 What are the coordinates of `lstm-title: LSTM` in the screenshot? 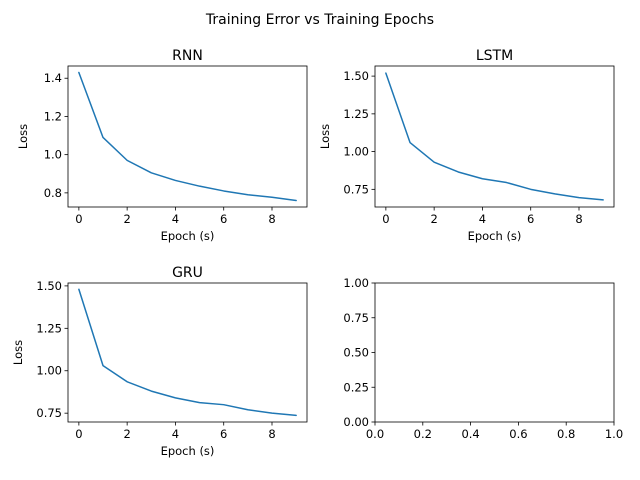 It's located at (494, 56).